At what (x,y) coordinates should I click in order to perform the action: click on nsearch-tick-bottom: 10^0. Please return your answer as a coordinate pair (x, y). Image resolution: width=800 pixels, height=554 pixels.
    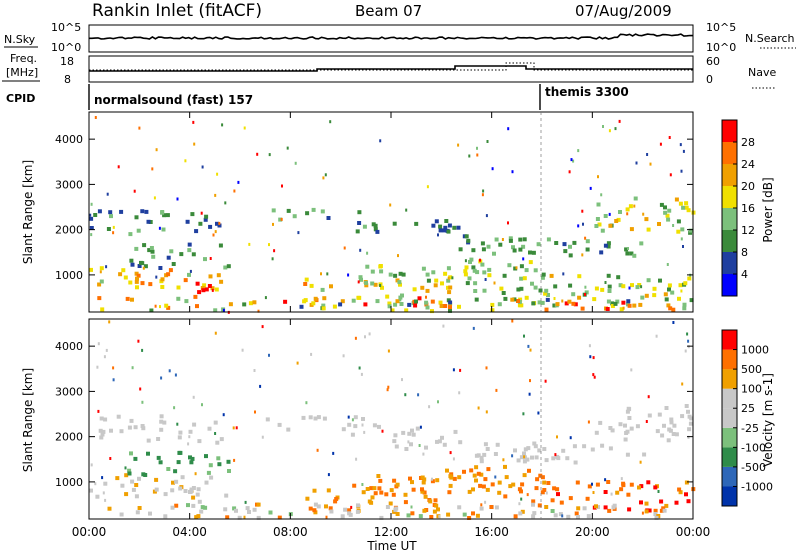
    Looking at the image, I should click on (721, 47).